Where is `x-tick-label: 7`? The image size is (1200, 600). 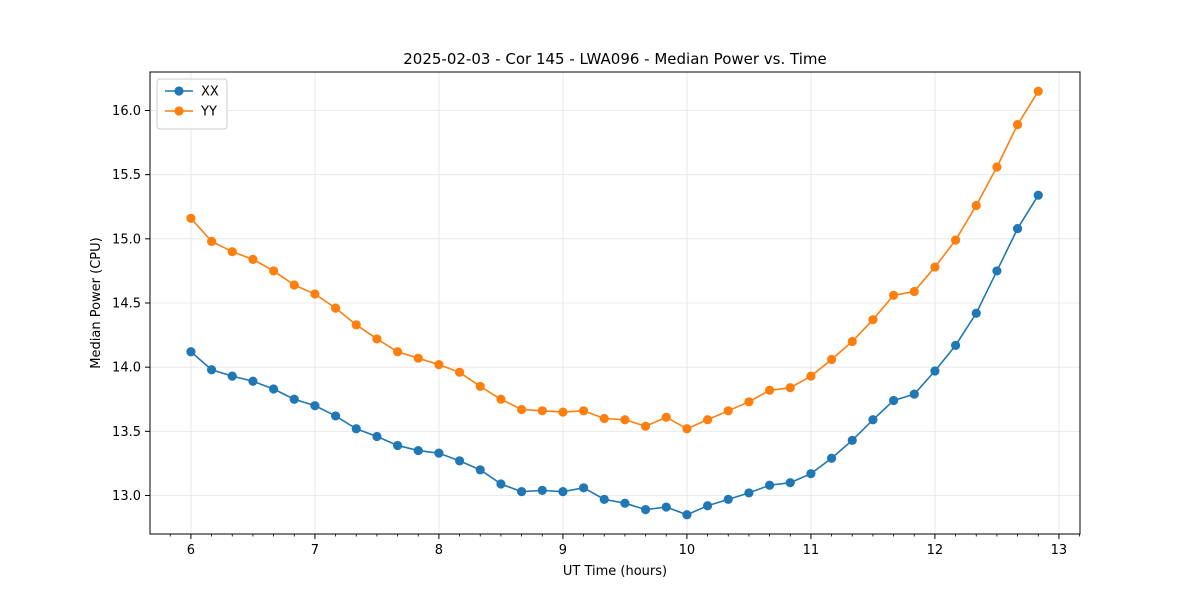
x-tick-label: 7 is located at coordinates (315, 550).